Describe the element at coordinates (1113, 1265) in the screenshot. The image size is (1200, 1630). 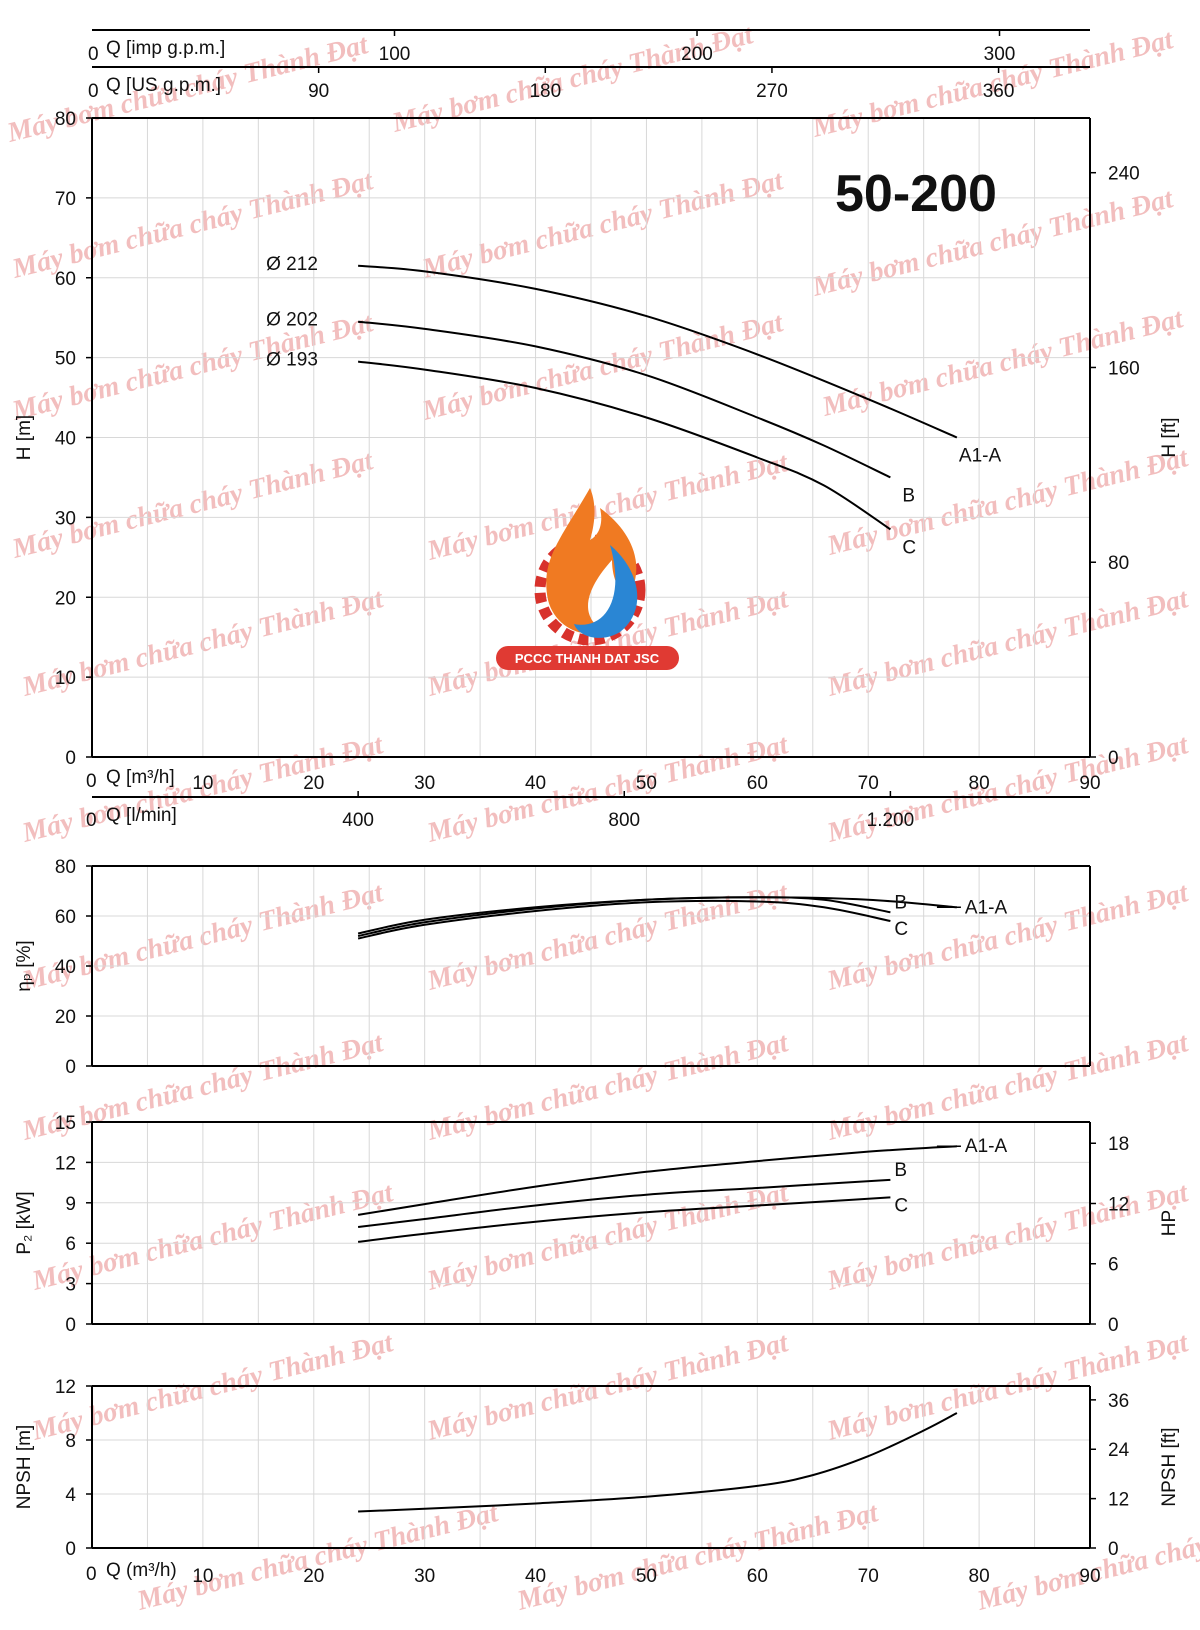
I see `y-right-tick-label: 6` at that location.